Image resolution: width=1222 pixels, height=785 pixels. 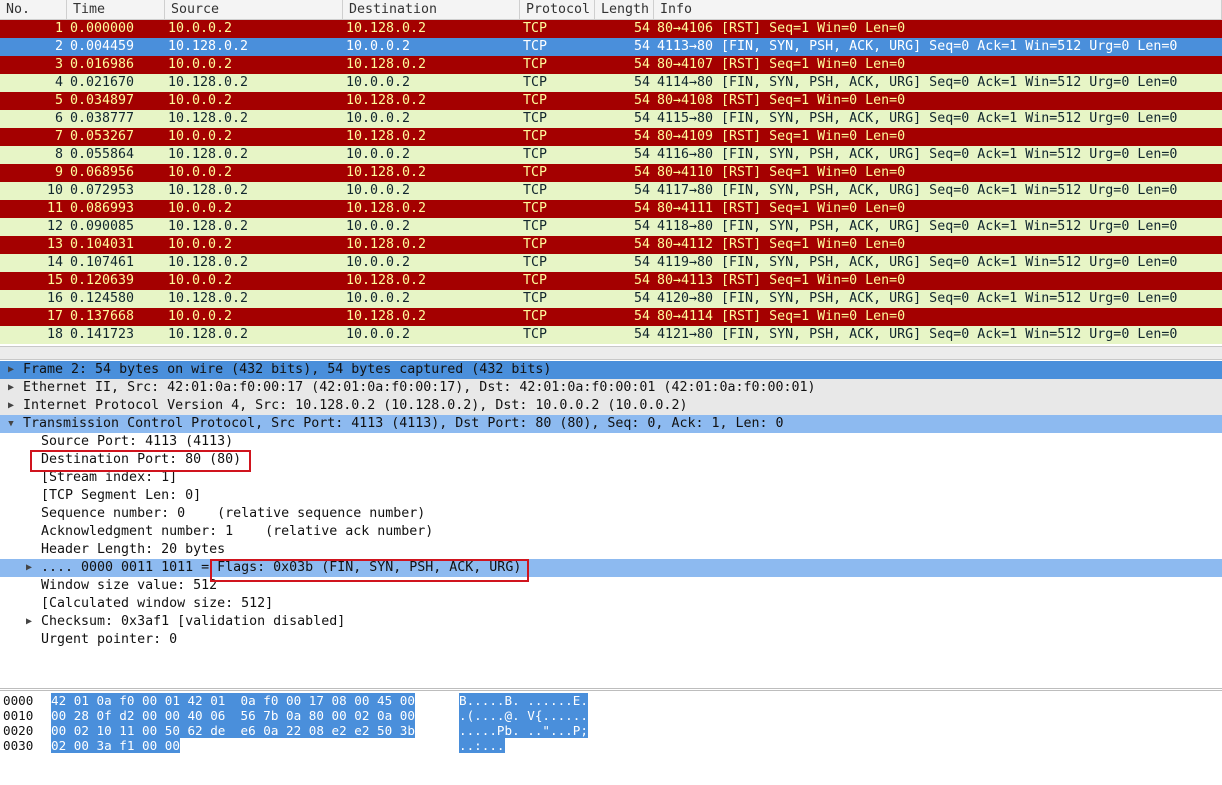 I want to click on tree-item: Header Length: 20 bytes, so click(x=611, y=550).